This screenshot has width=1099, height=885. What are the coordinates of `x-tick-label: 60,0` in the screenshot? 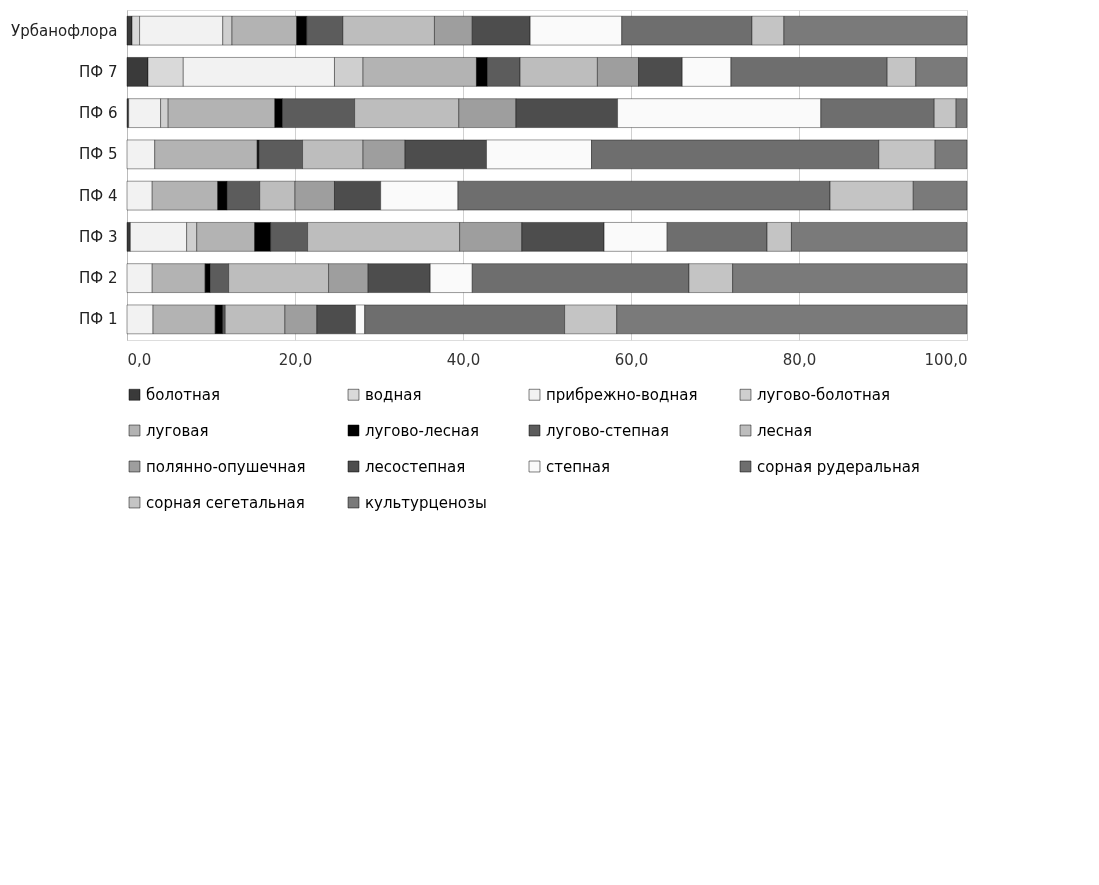 It's located at (631, 359).